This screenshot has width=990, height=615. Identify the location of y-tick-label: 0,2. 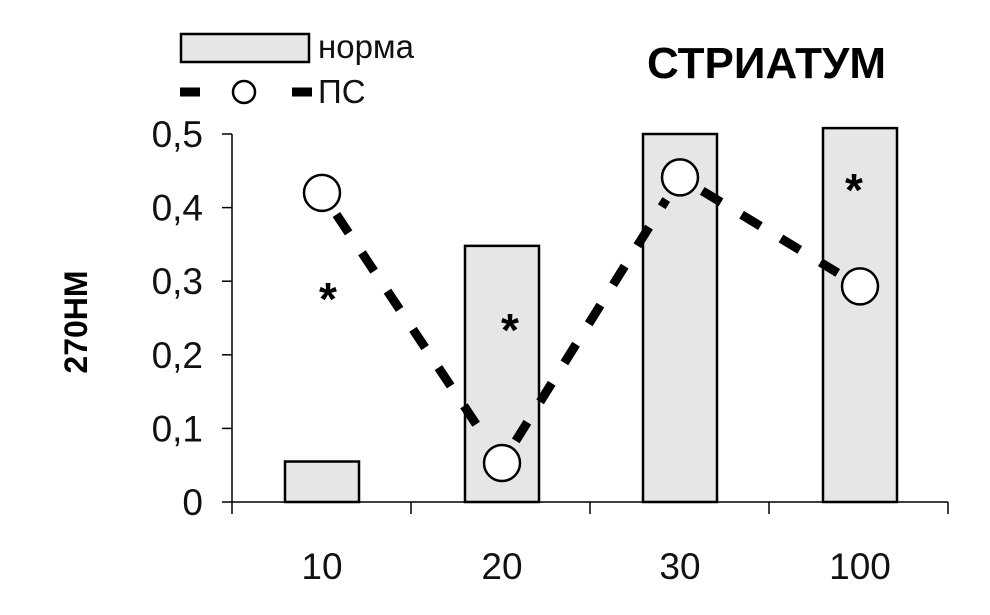
(177, 355).